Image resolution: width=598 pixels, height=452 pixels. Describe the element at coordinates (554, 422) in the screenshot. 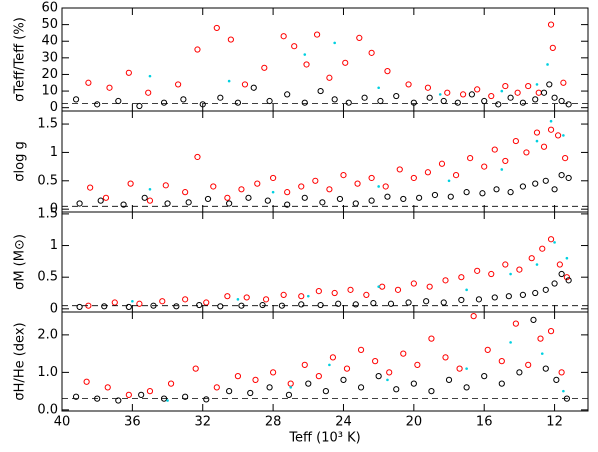

I see `x-tick-label: 12` at that location.